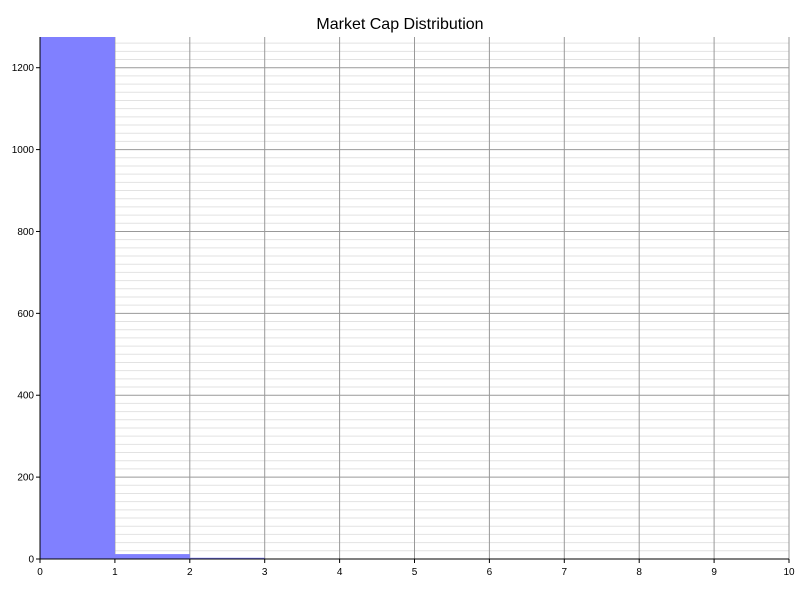  I want to click on x-tick-label: 10, so click(789, 572).